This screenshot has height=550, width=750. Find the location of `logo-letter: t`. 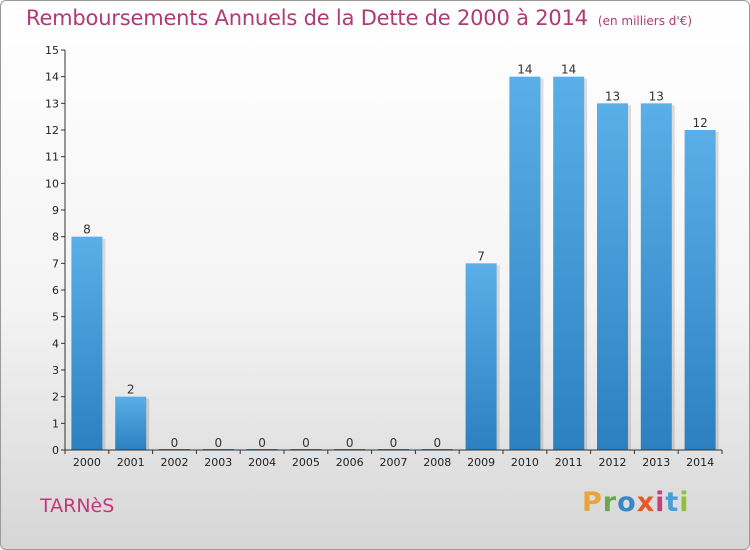

logo-letter: t is located at coordinates (672, 502).